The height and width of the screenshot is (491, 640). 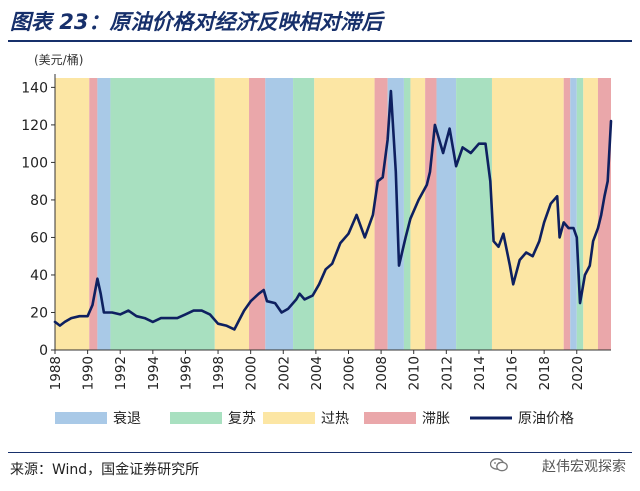 What do you see at coordinates (252, 373) in the screenshot?
I see `x-tick-label: 2000` at bounding box center [252, 373].